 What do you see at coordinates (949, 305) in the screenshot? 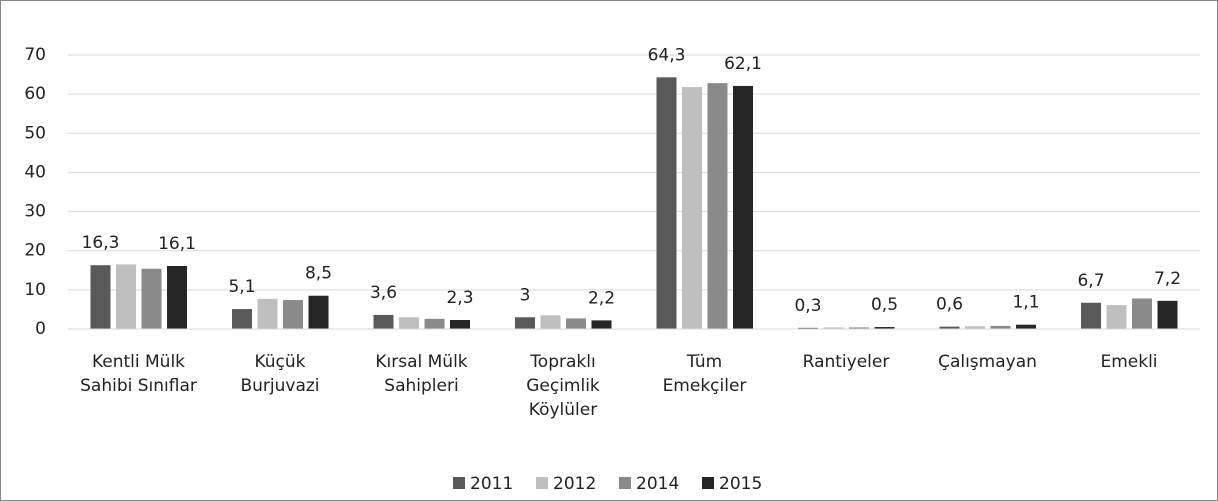
I see `data-label: 0,6` at bounding box center [949, 305].